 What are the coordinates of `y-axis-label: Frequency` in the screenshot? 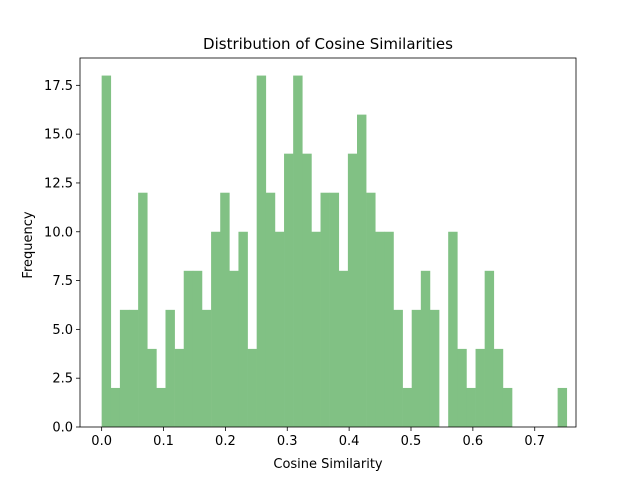 It's located at (28, 244).